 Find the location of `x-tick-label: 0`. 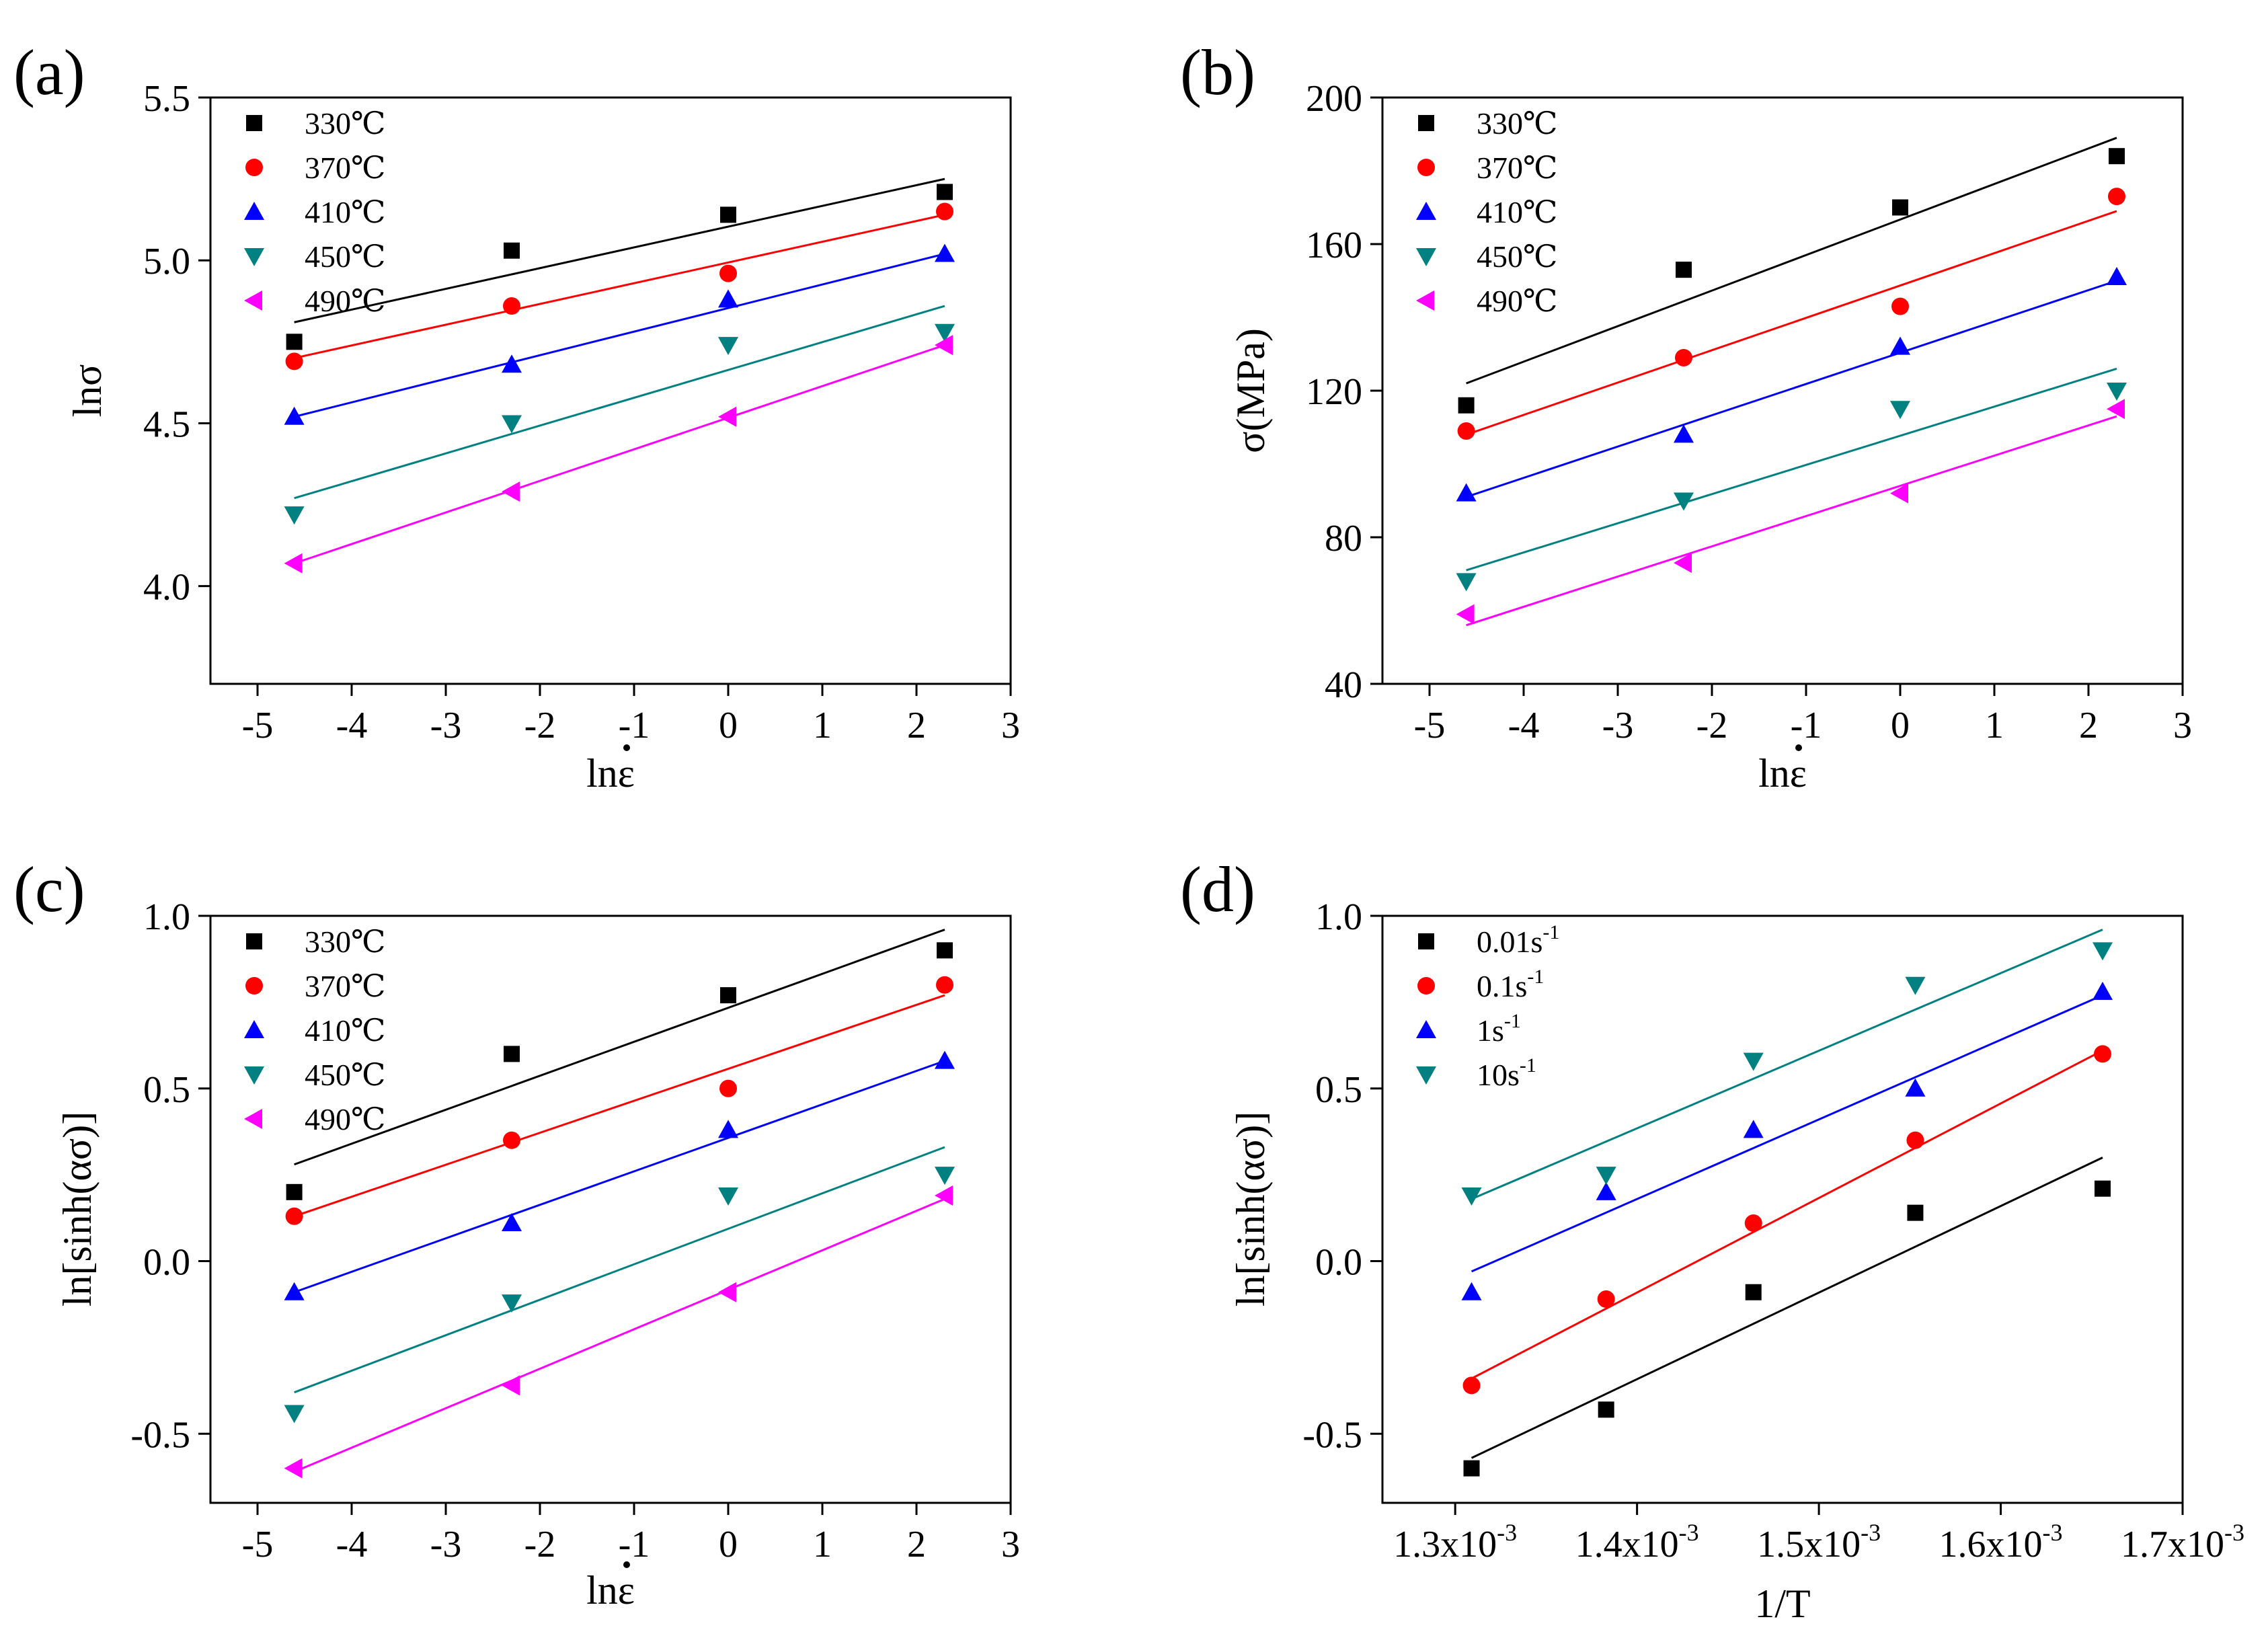

x-tick-label: 0 is located at coordinates (729, 725).